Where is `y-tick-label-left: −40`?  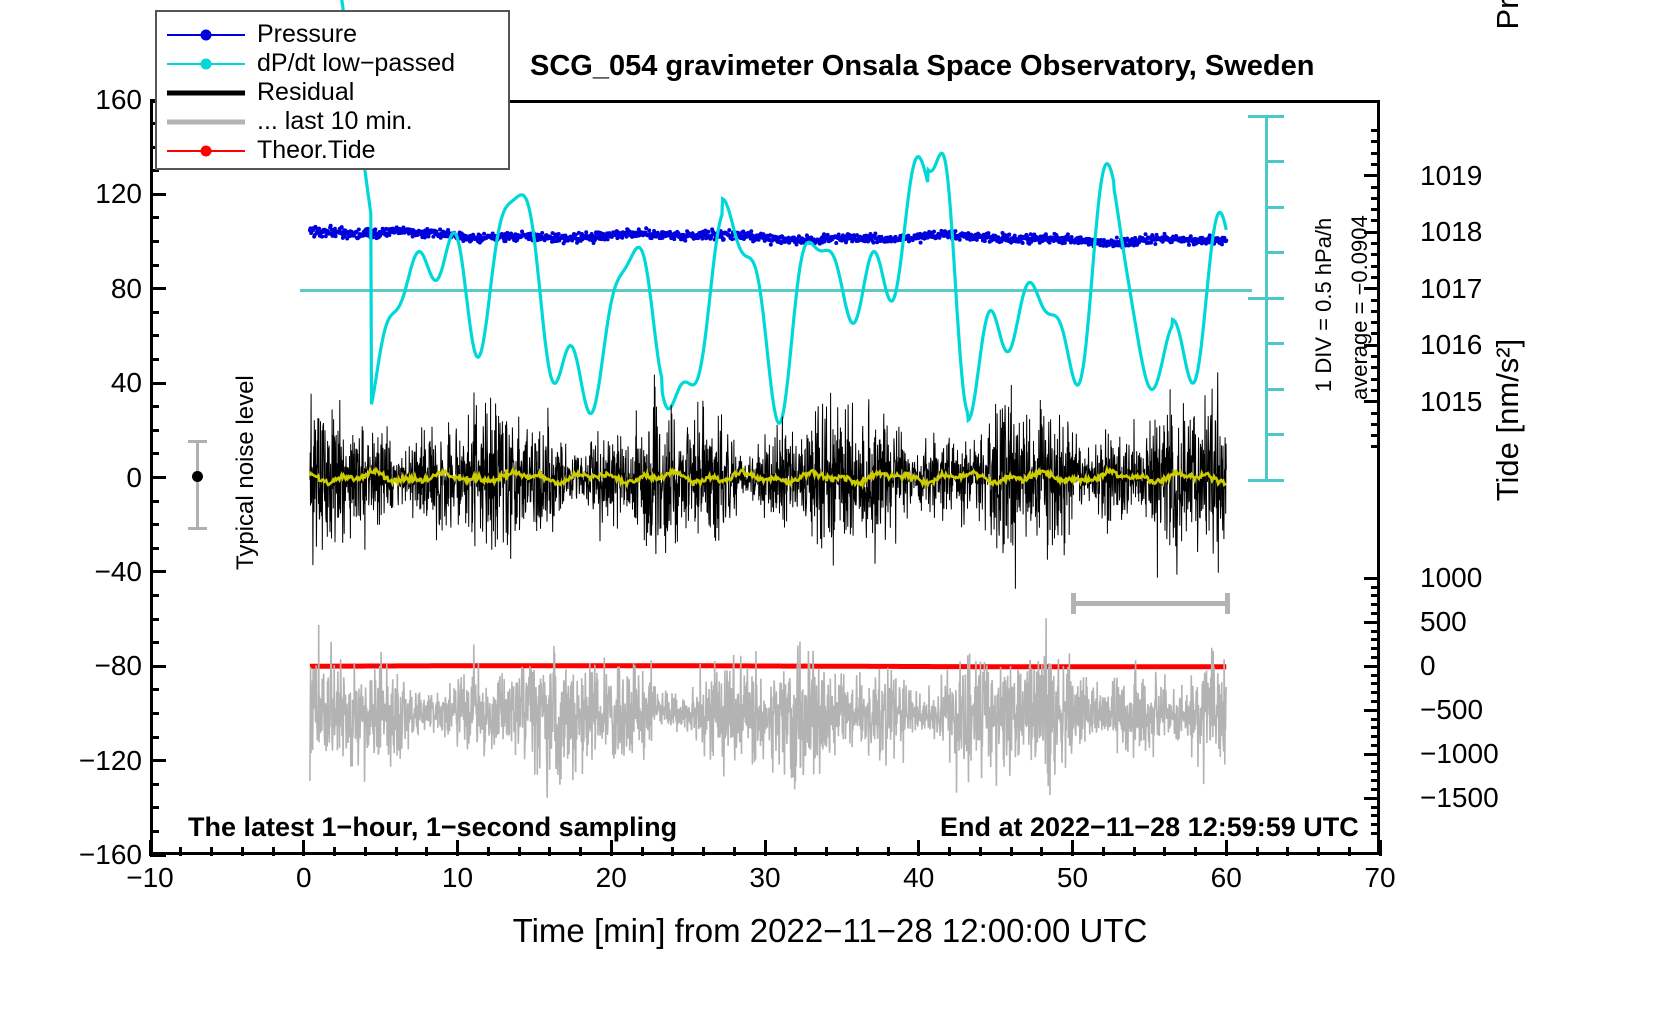
y-tick-label-left: −40 is located at coordinates (118, 571).